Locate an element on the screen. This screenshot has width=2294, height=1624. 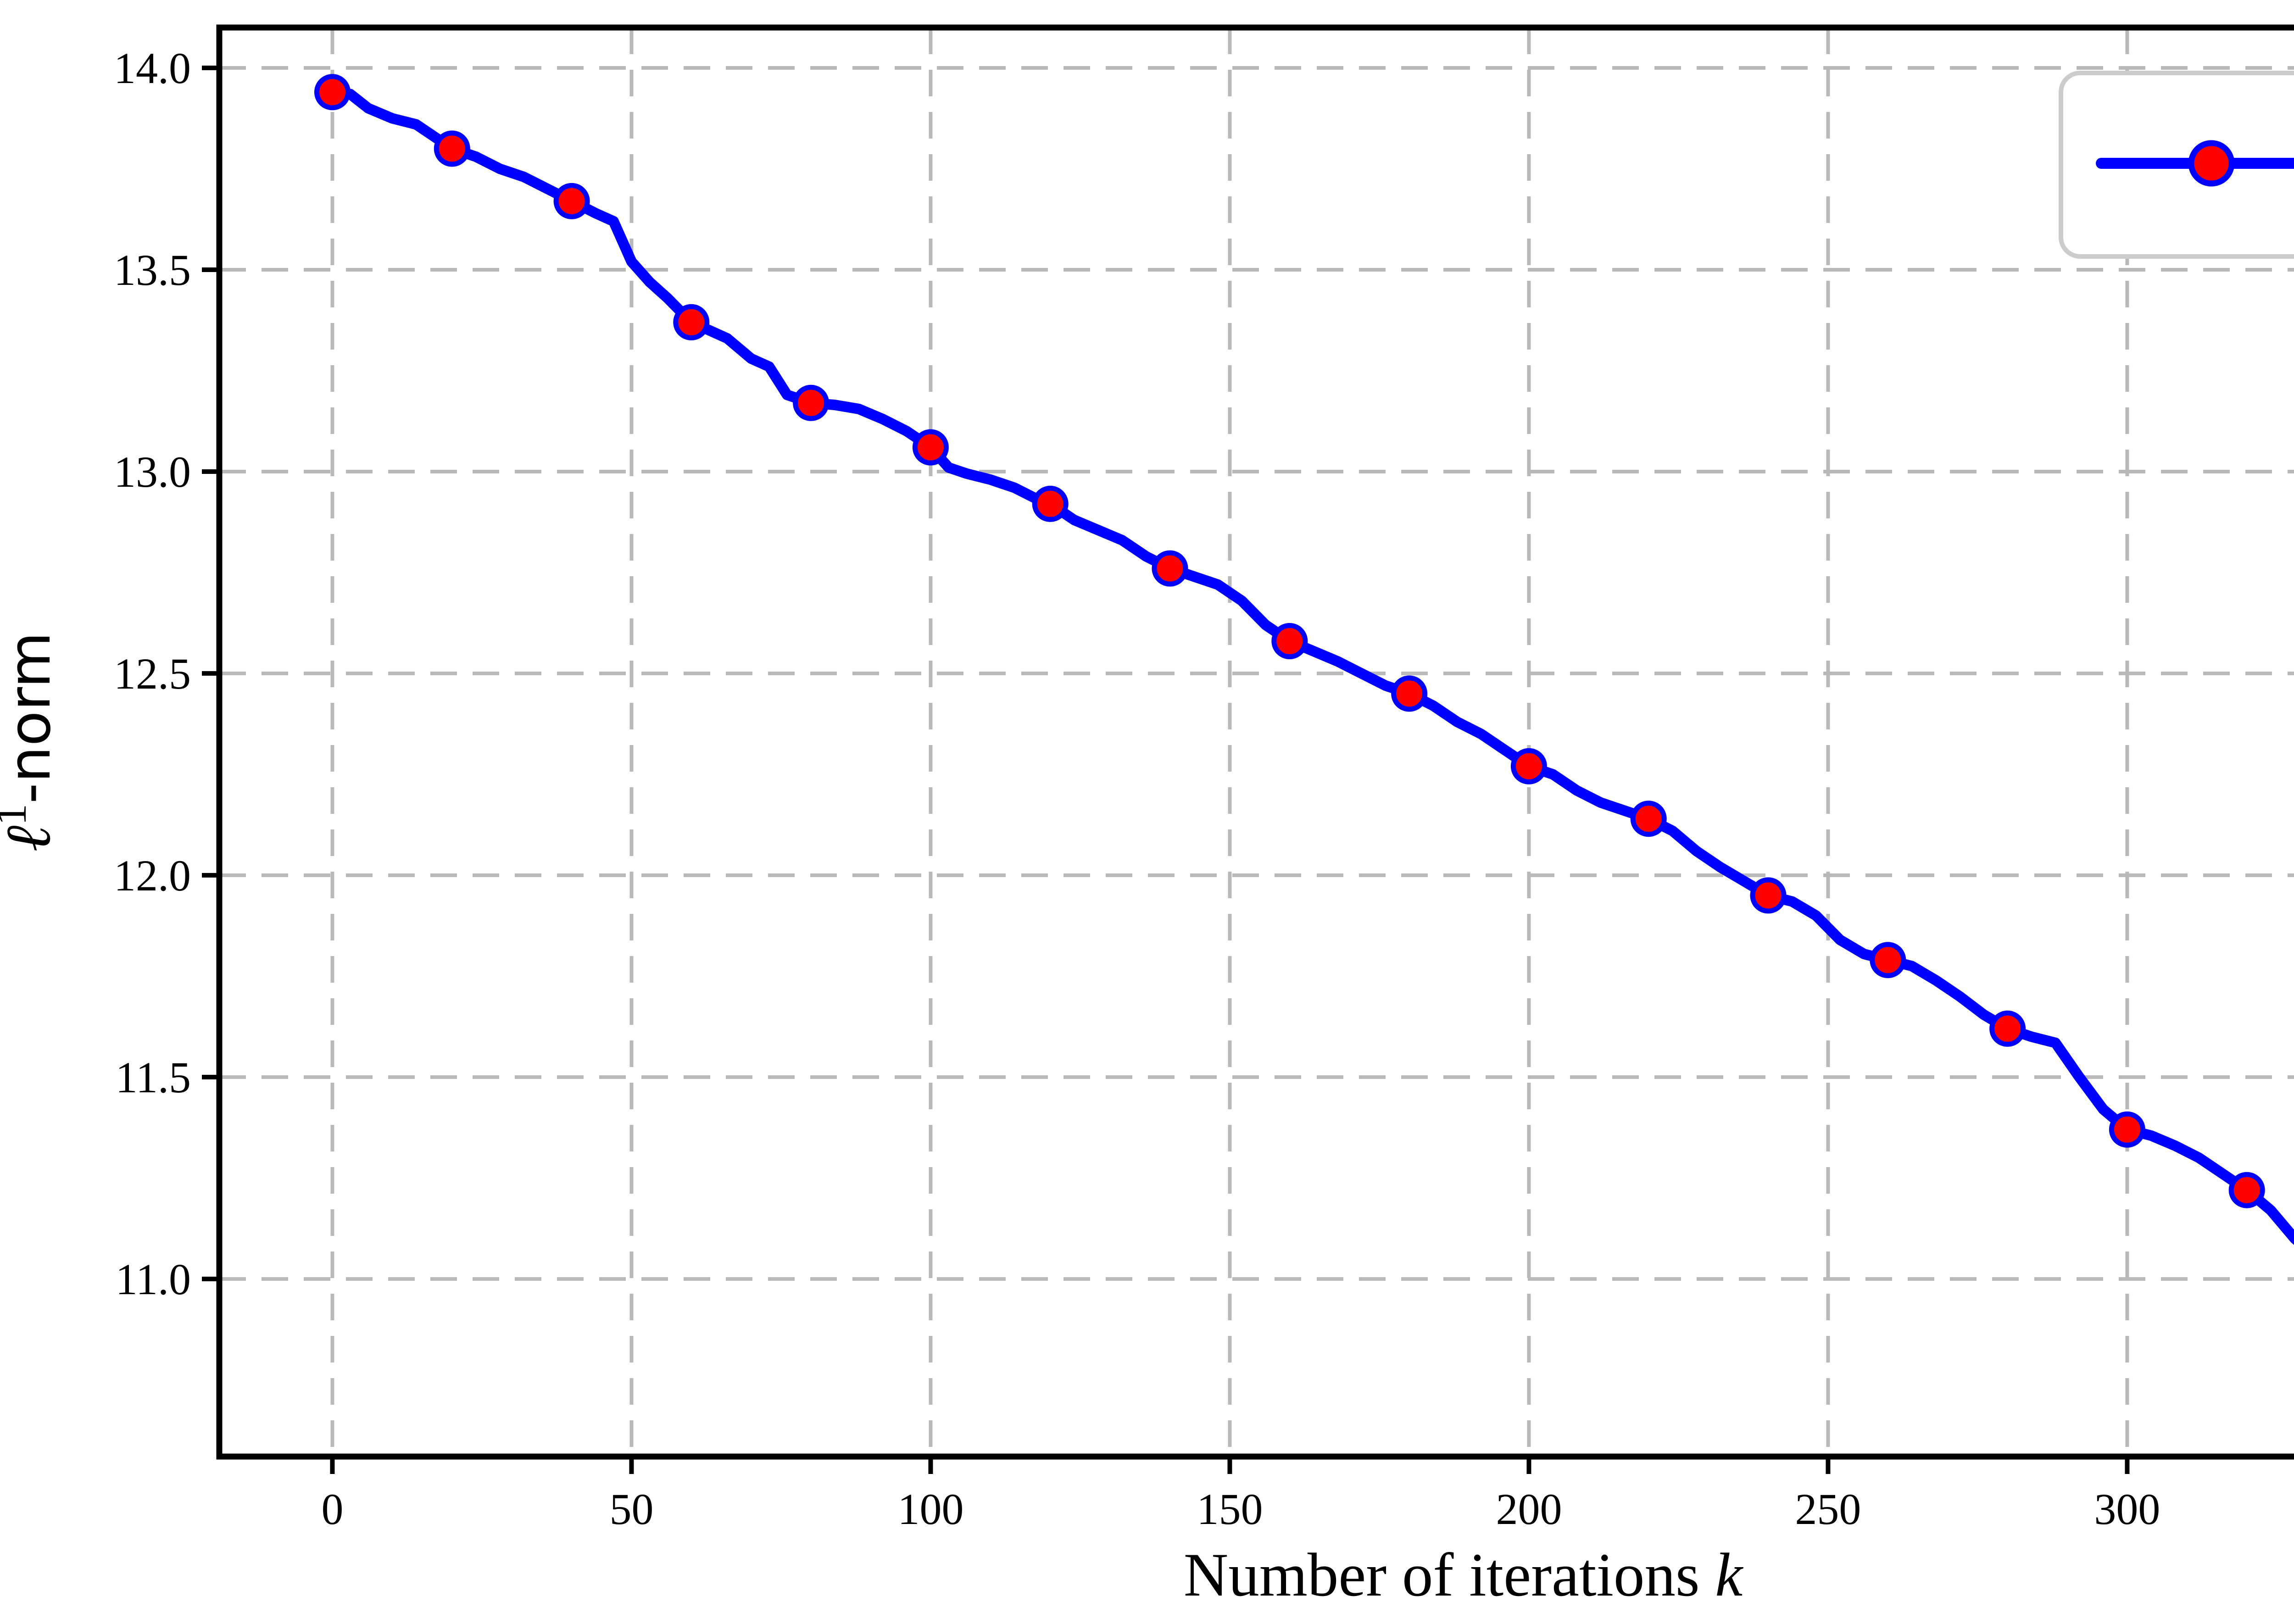
y-axis-label: ℓ1-norm is located at coordinates (32, 742).